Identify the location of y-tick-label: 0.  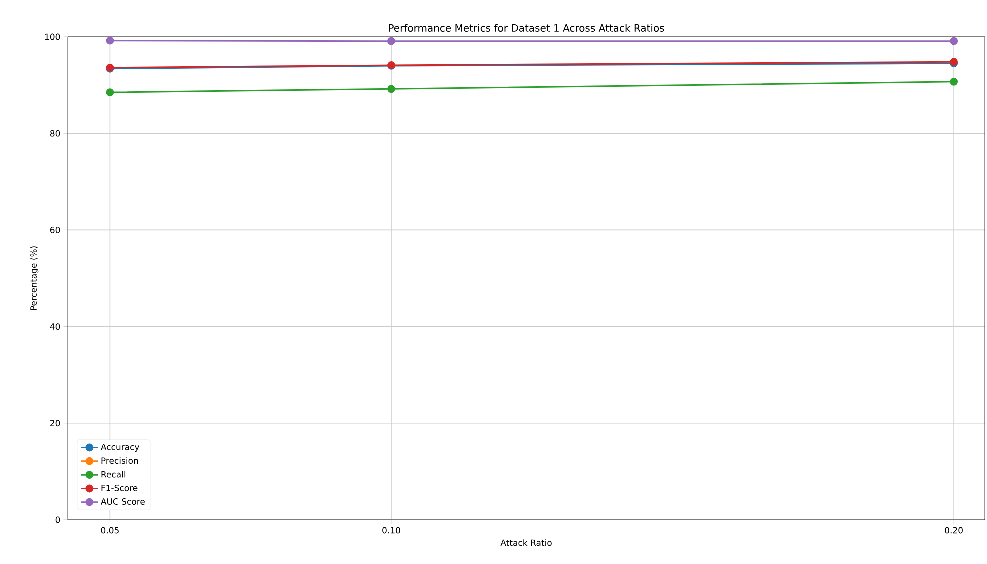
(58, 520).